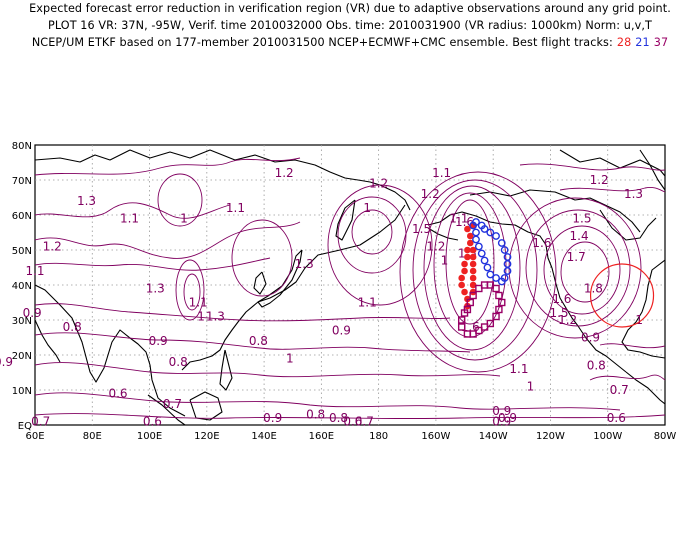 This screenshot has width=700, height=540. Describe the element at coordinates (493, 436) in the screenshot. I see `x-tick-label: 140W` at that location.